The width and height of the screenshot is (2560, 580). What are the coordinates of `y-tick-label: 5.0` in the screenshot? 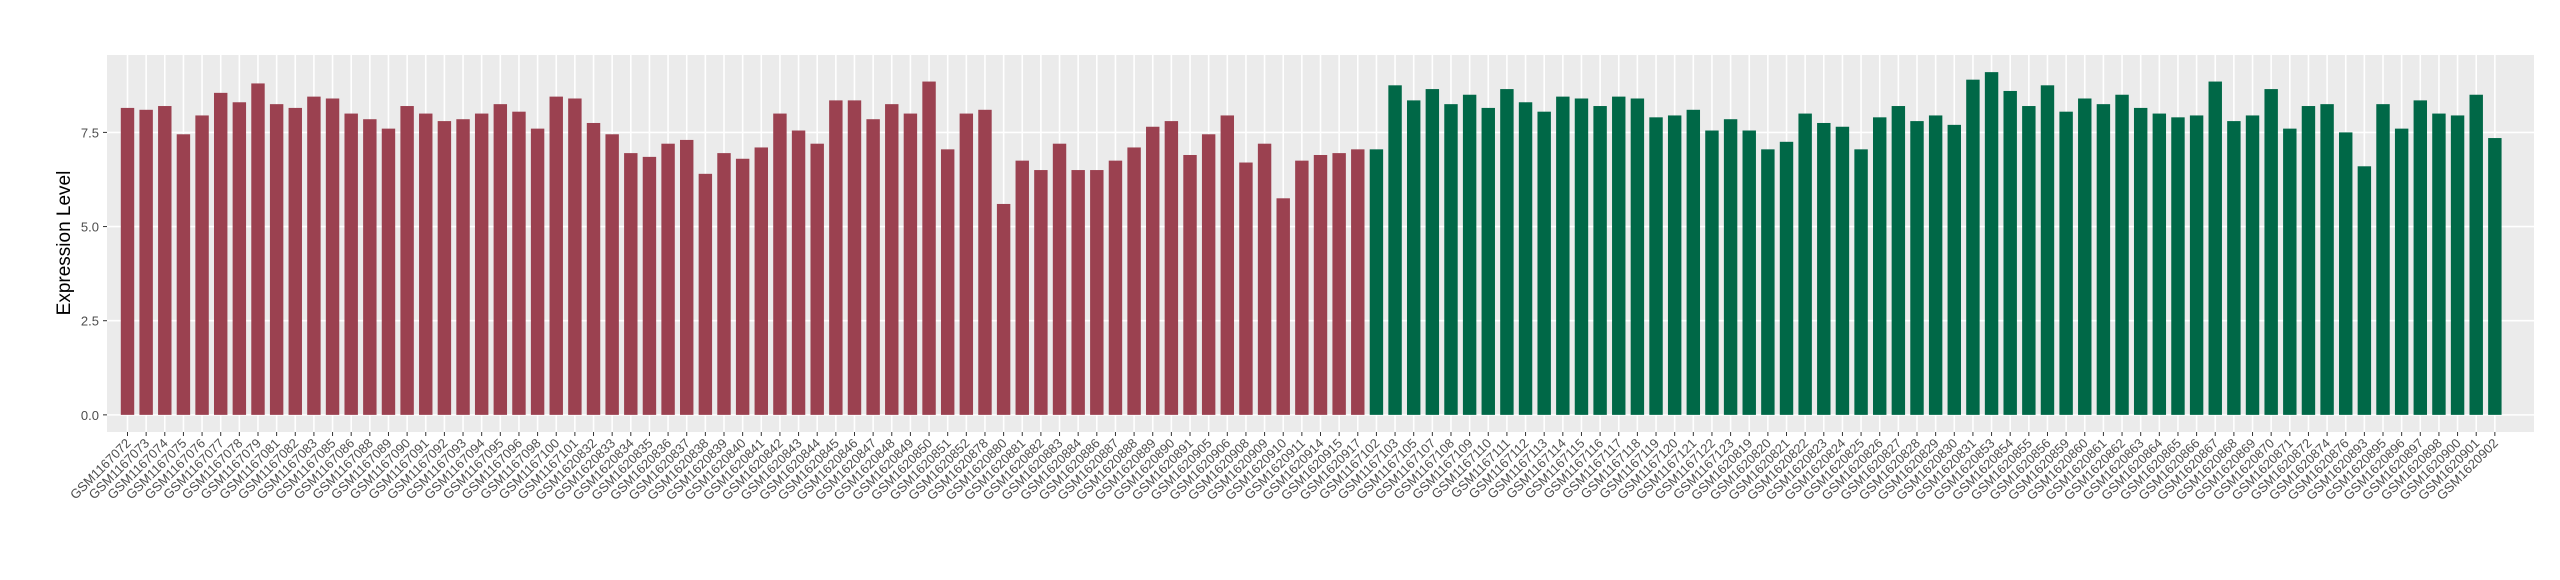 It's located at (90, 227).